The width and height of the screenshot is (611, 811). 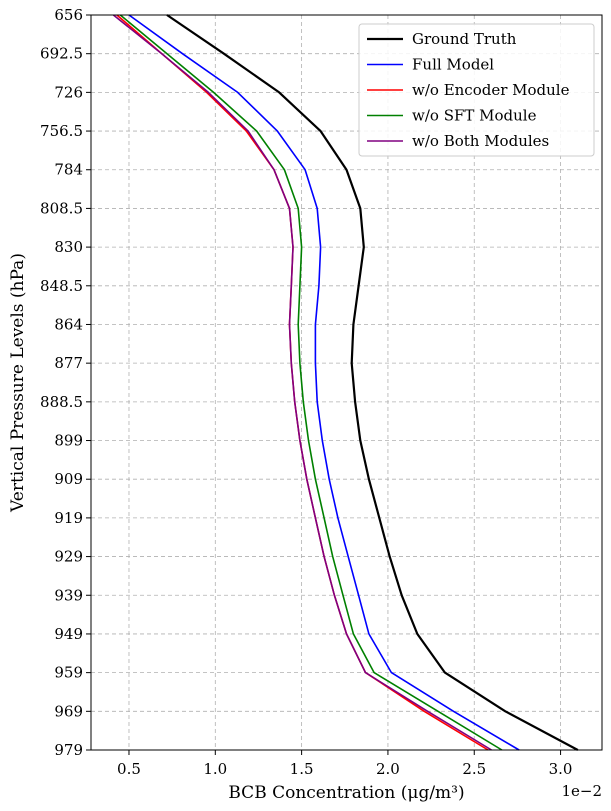 What do you see at coordinates (68, 247) in the screenshot?
I see `y-tick-label: 830` at bounding box center [68, 247].